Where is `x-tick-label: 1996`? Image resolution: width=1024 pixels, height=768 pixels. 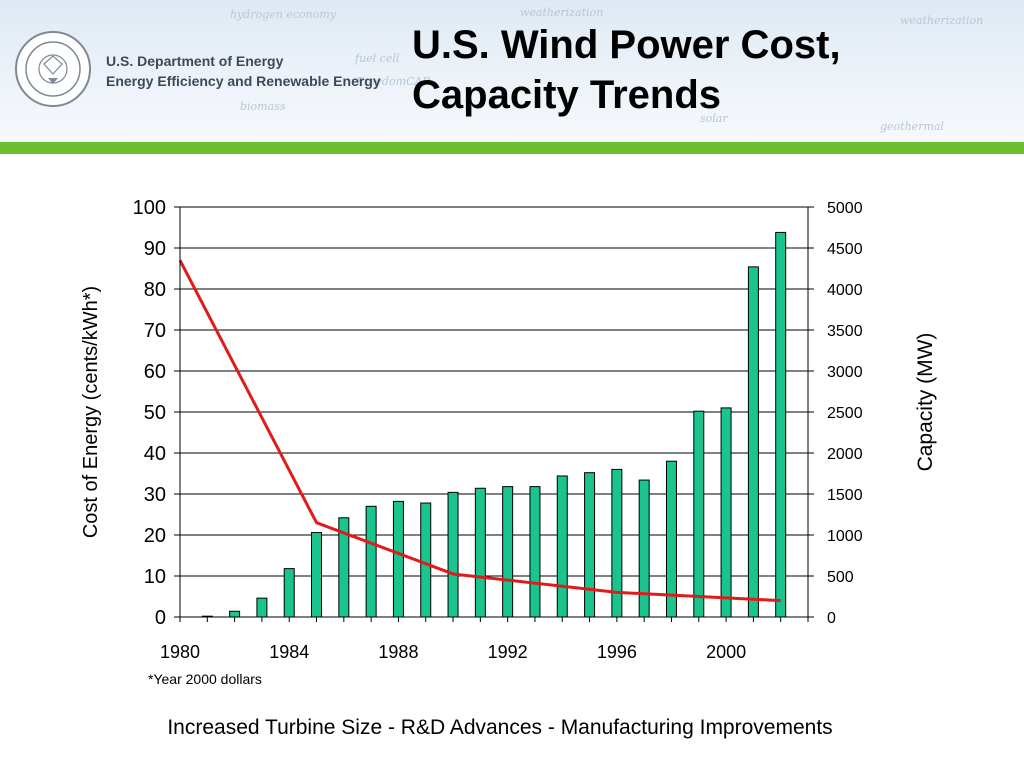 x-tick-label: 1996 is located at coordinates (617, 652).